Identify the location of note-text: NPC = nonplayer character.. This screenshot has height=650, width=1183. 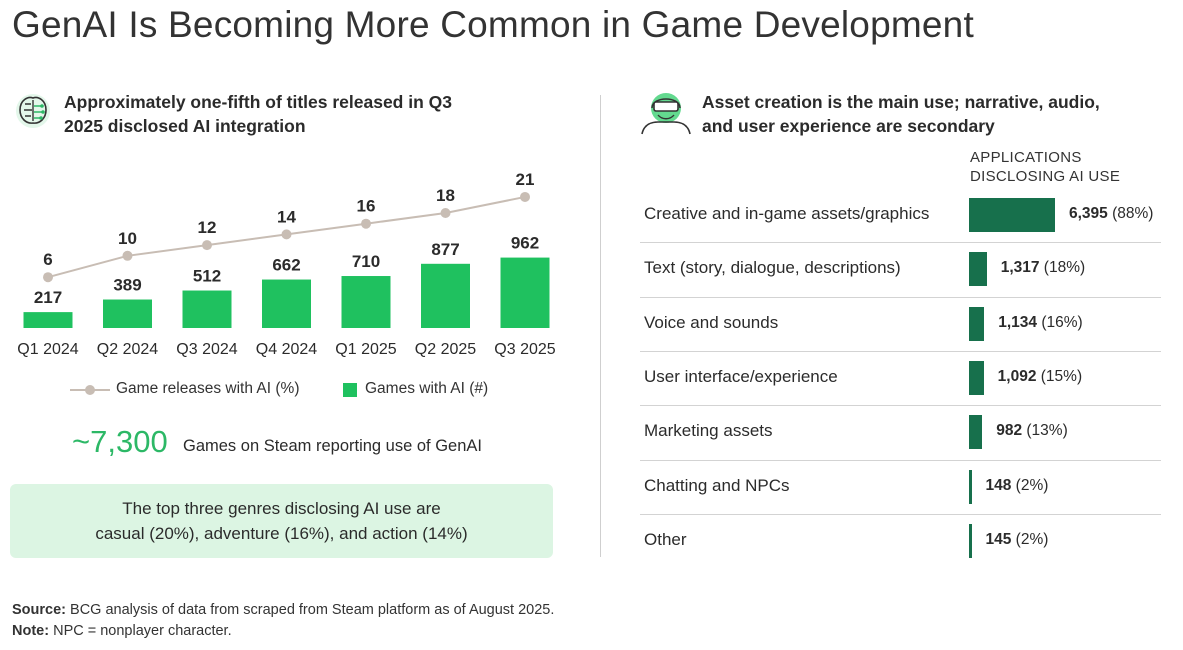
(140, 631).